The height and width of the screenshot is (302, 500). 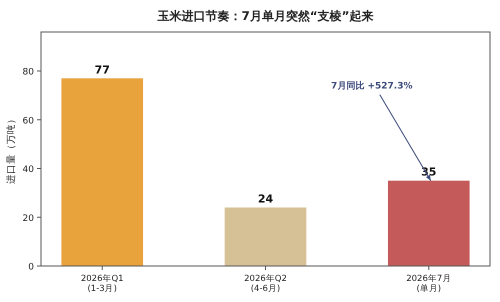 What do you see at coordinates (31, 267) in the screenshot?
I see `y-tick-label: 0` at bounding box center [31, 267].